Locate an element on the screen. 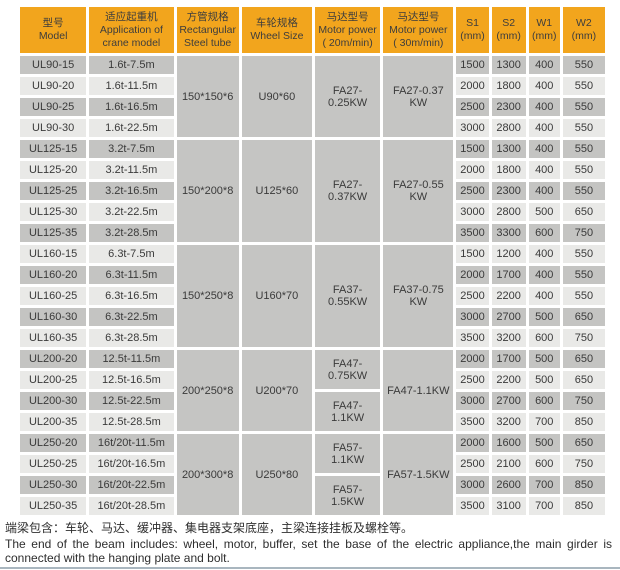 The height and width of the screenshot is (570, 620). cell-w1: 700 is located at coordinates (544, 422).